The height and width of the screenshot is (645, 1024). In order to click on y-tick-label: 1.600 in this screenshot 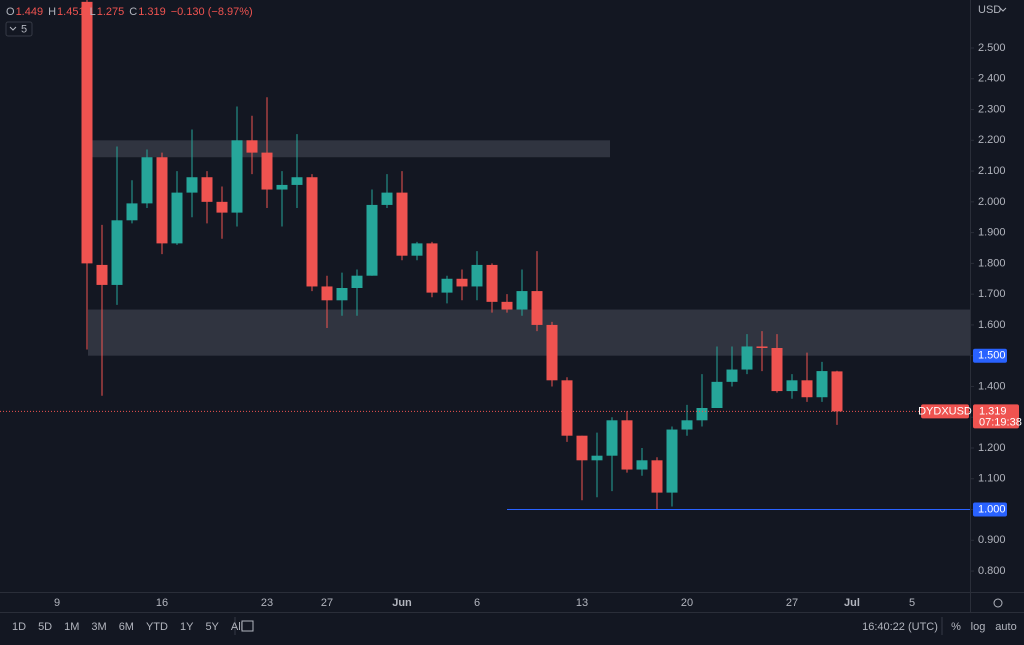, I will do `click(992, 325)`.